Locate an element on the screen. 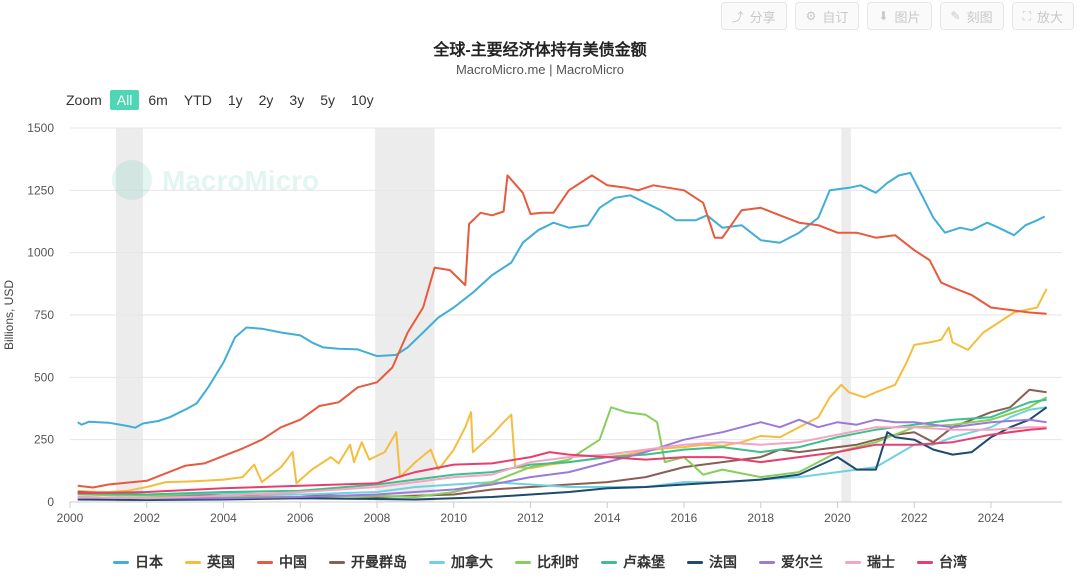 The width and height of the screenshot is (1080, 583). legend-item: 日本 is located at coordinates (138, 562).